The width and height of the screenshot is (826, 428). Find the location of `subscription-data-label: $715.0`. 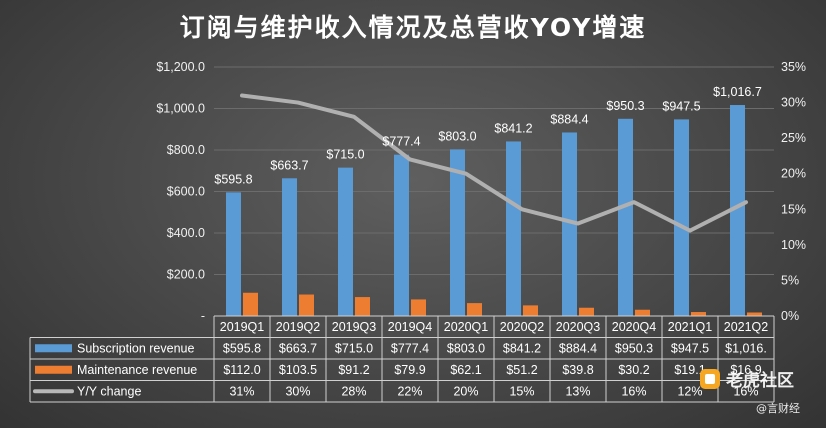

subscription-data-label: $715.0 is located at coordinates (345, 155).